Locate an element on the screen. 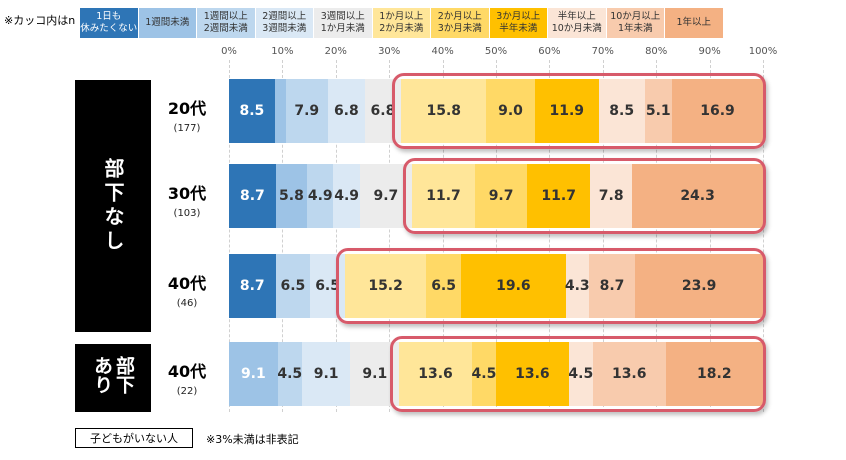  bar-segment: 4.3 is located at coordinates (577, 286).